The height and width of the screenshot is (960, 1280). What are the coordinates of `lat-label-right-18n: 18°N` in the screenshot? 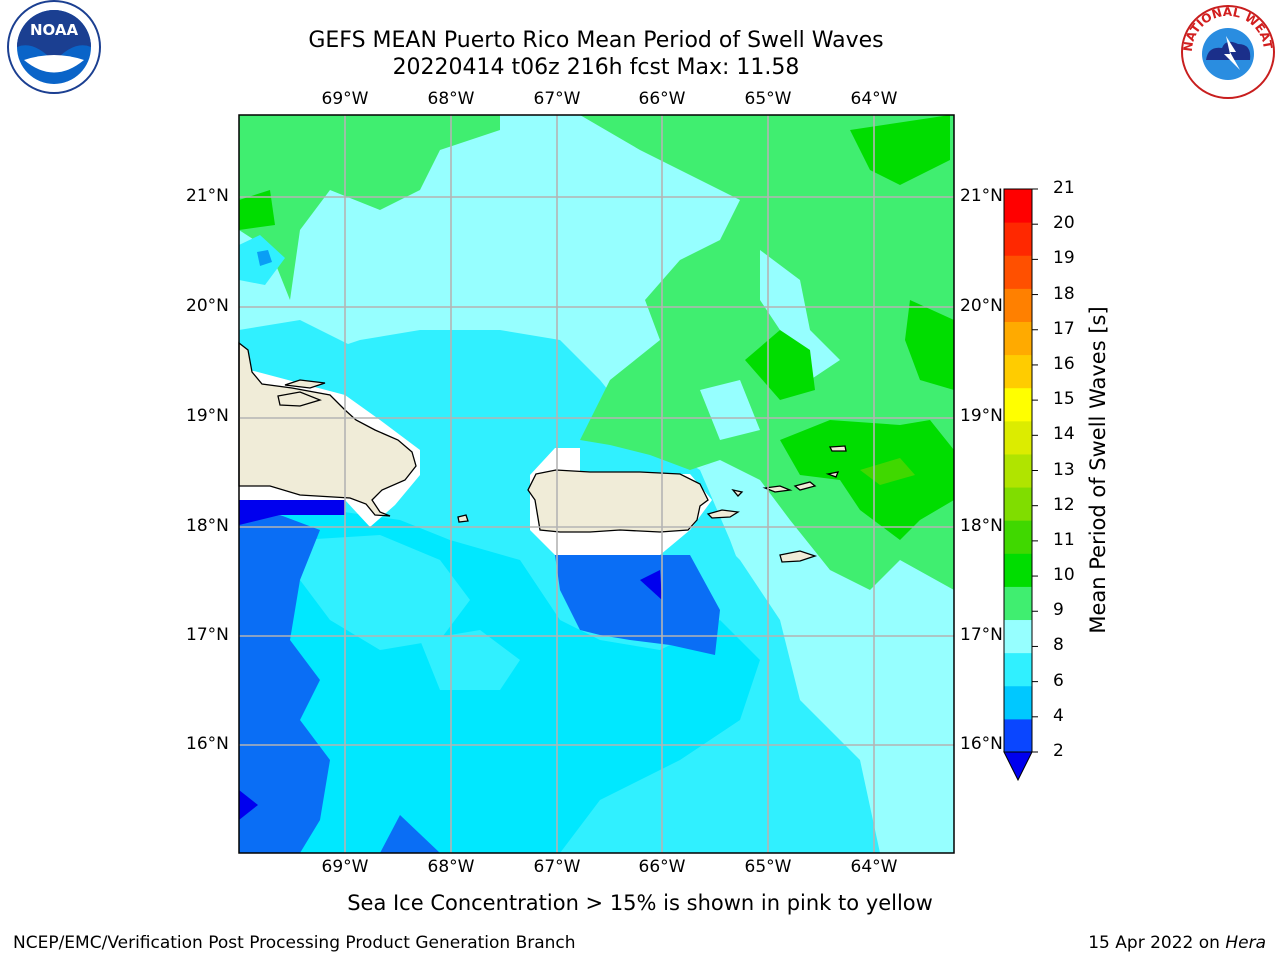 It's located at (981, 526).